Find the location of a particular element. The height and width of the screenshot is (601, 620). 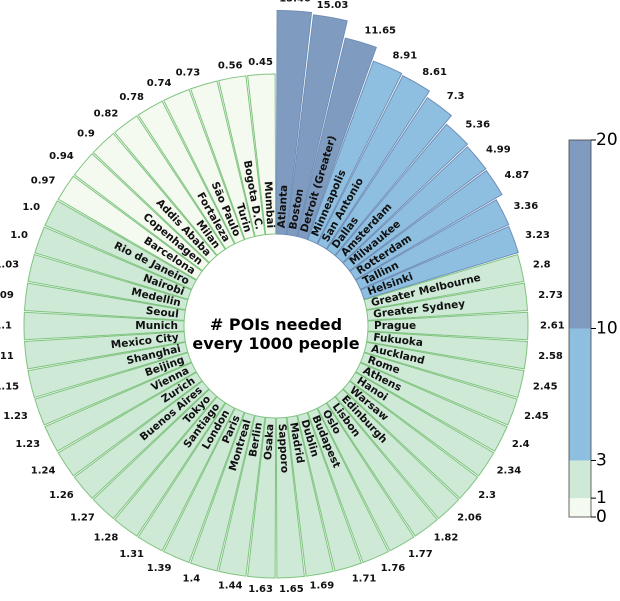

value-label: 0.97 is located at coordinates (43, 180).